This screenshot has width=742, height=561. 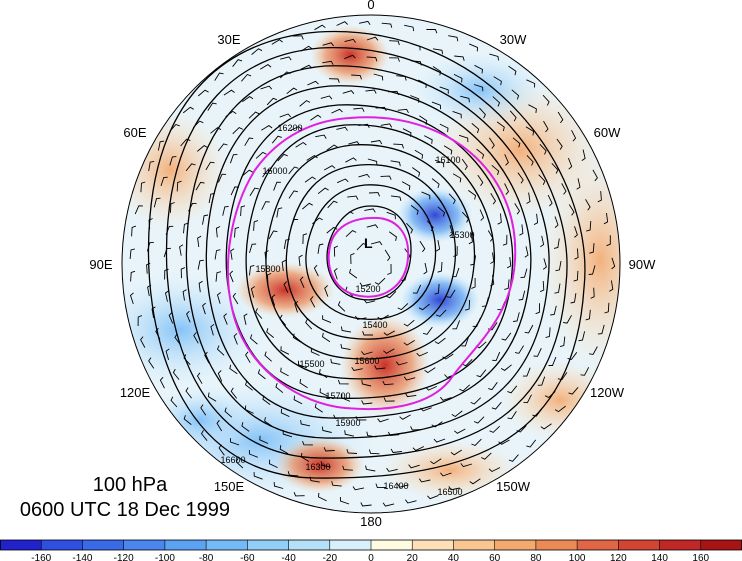 What do you see at coordinates (449, 492) in the screenshot?
I see `contour-label: 16500` at bounding box center [449, 492].